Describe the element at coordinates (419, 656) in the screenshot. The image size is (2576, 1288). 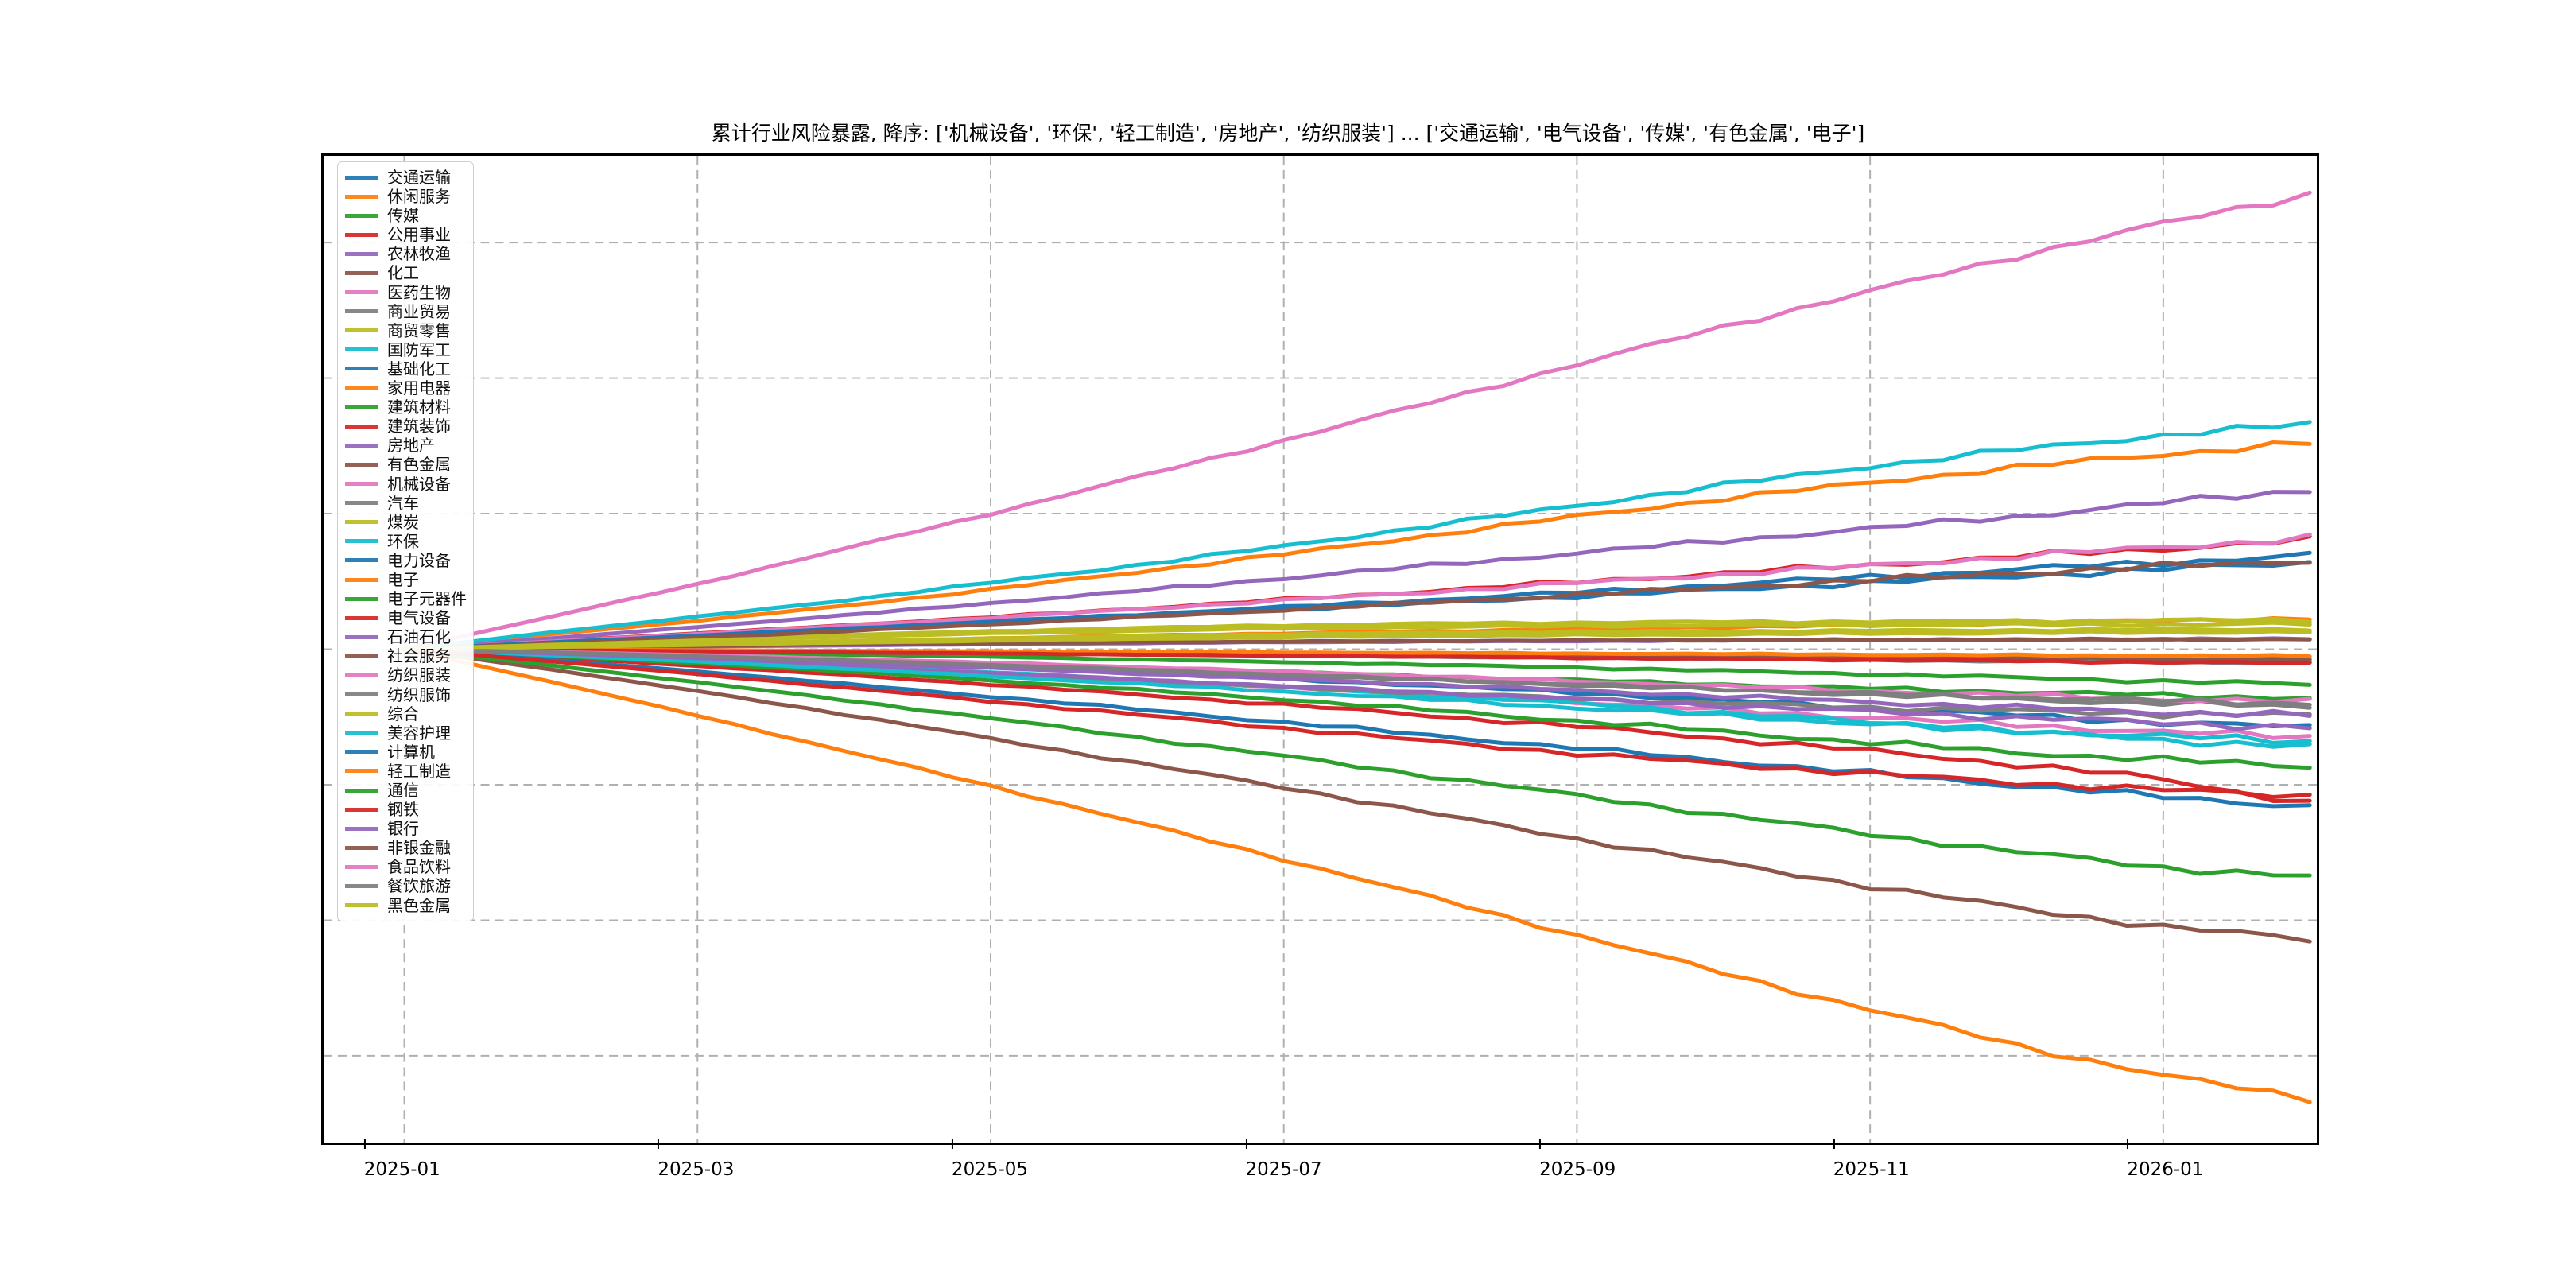
I see `legend-item-label: 社会服务` at that location.